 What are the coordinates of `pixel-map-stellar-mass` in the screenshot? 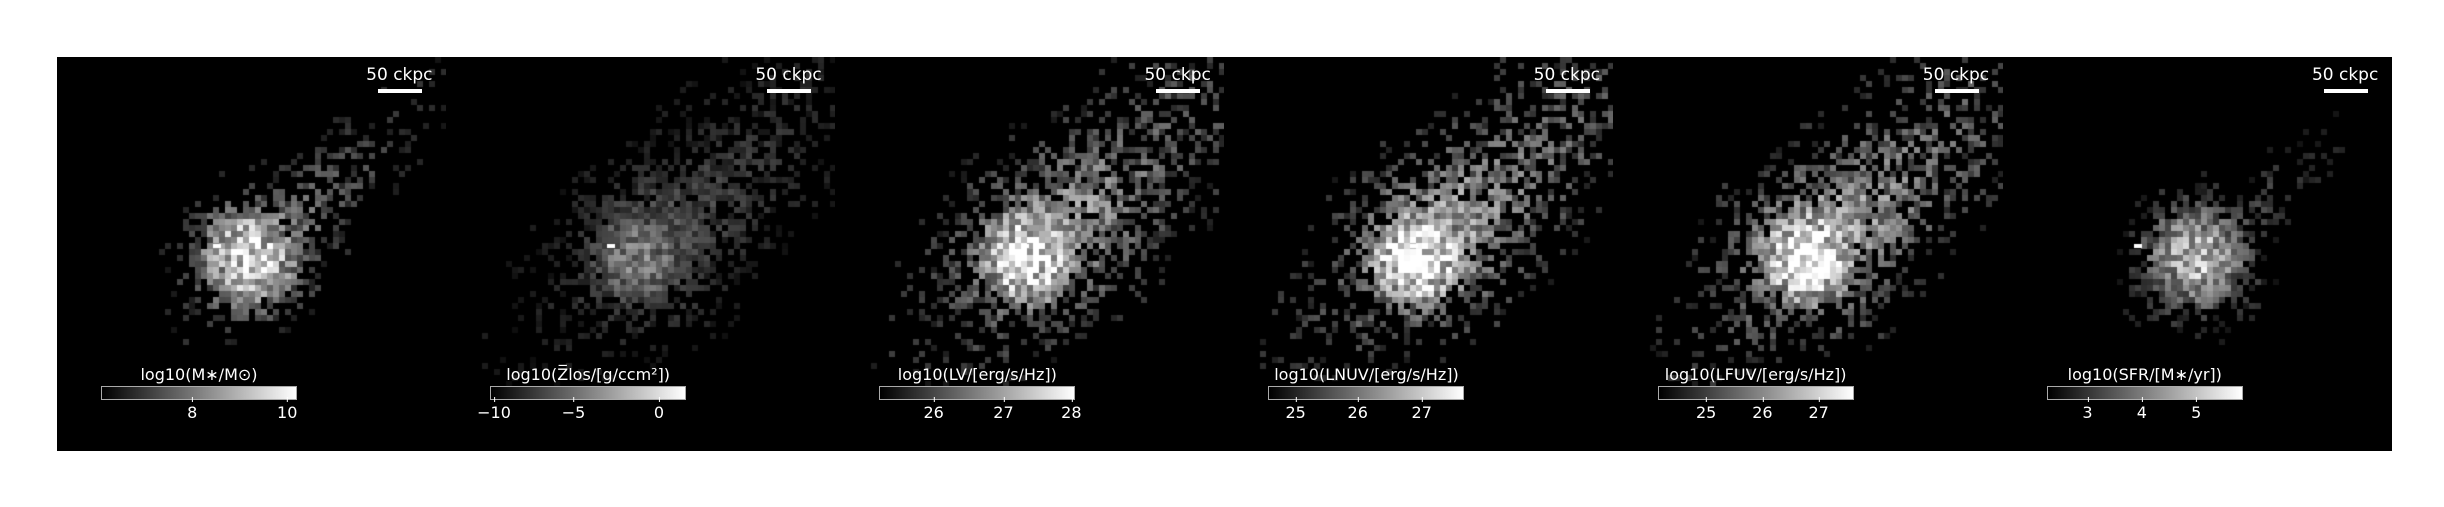 It's located at (251, 254).